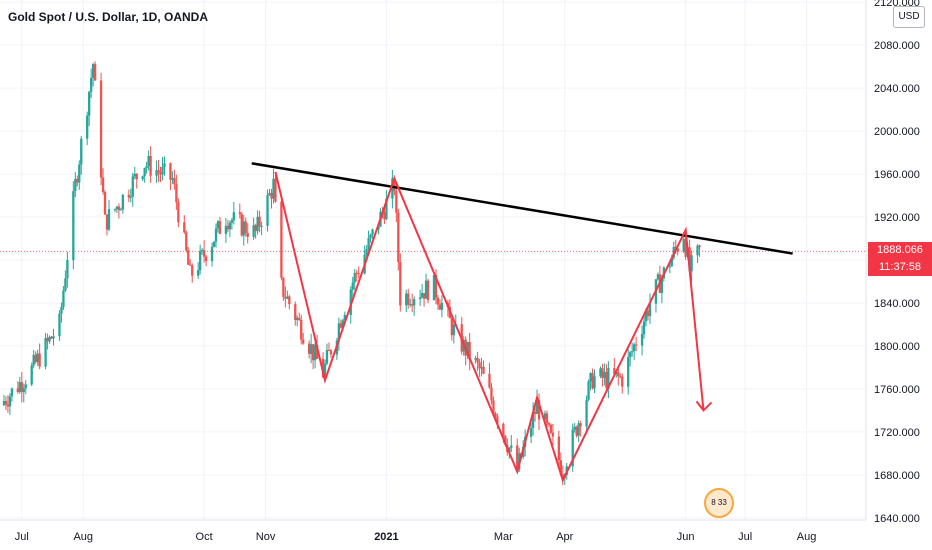 The height and width of the screenshot is (550, 932). Describe the element at coordinates (108, 17) in the screenshot. I see `chart-title: Gold Spot / U.S. Dollar, 1D, OANDA` at that location.